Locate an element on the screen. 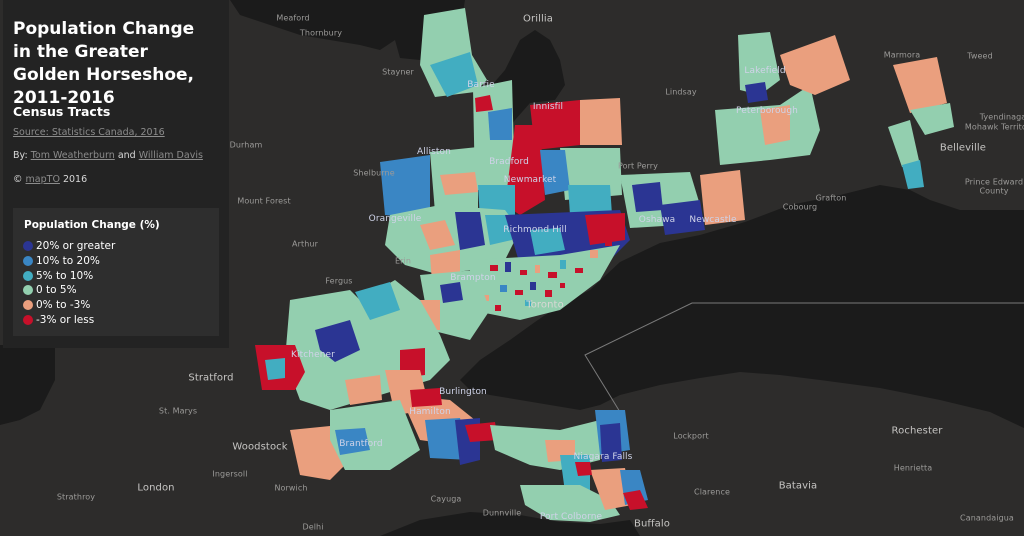 The image size is (1024, 536). place-label: London is located at coordinates (156, 488).